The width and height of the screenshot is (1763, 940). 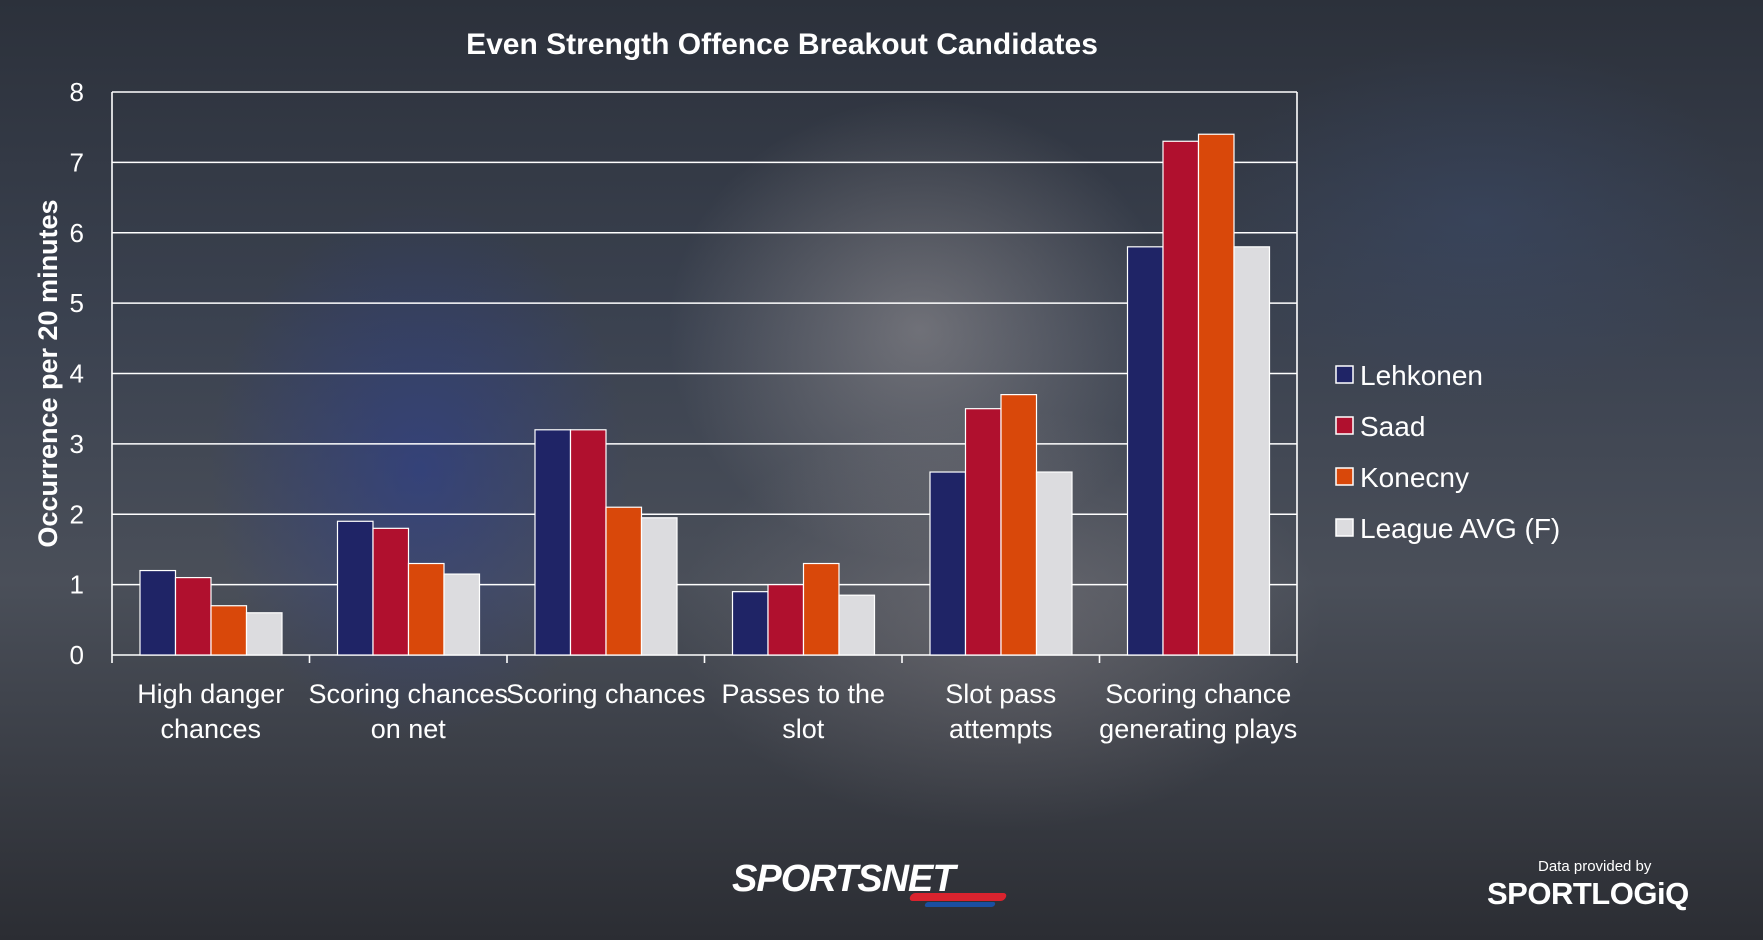 What do you see at coordinates (958, 897) in the screenshot?
I see `sportsnet-swoosh-icon` at bounding box center [958, 897].